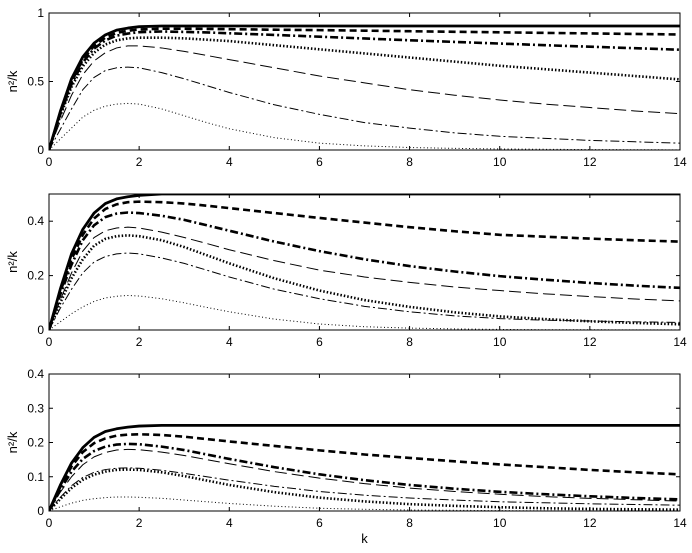 This screenshot has height=553, width=692. What do you see at coordinates (364, 538) in the screenshot?
I see `x-axis-label: k` at bounding box center [364, 538].